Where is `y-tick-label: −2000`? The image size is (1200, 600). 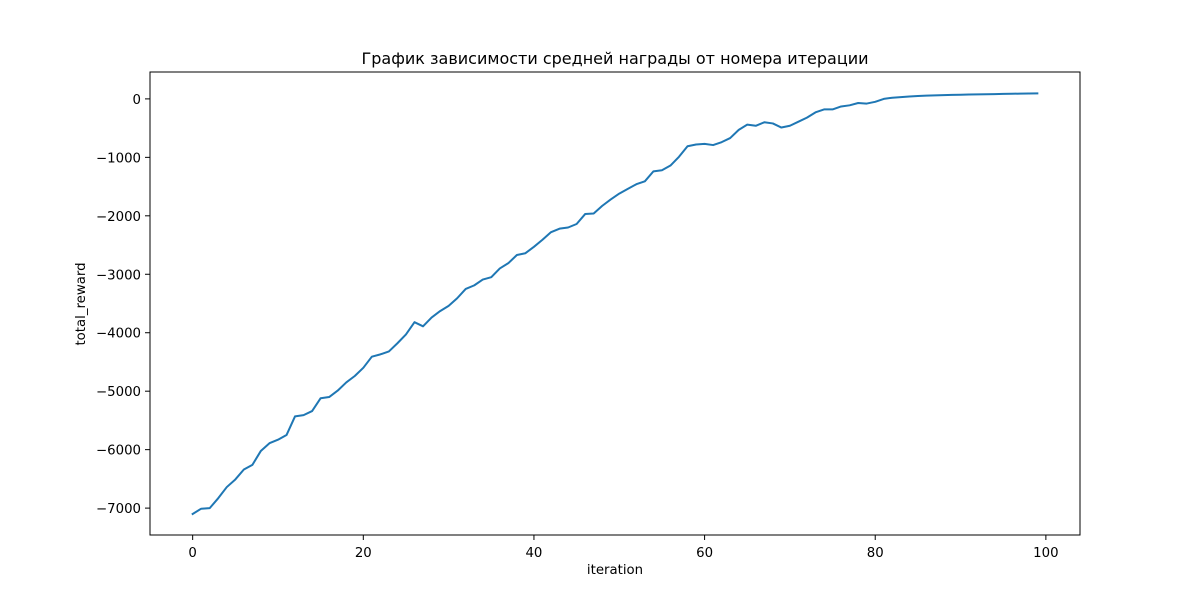 y-tick-label: −2000 is located at coordinates (118, 217).